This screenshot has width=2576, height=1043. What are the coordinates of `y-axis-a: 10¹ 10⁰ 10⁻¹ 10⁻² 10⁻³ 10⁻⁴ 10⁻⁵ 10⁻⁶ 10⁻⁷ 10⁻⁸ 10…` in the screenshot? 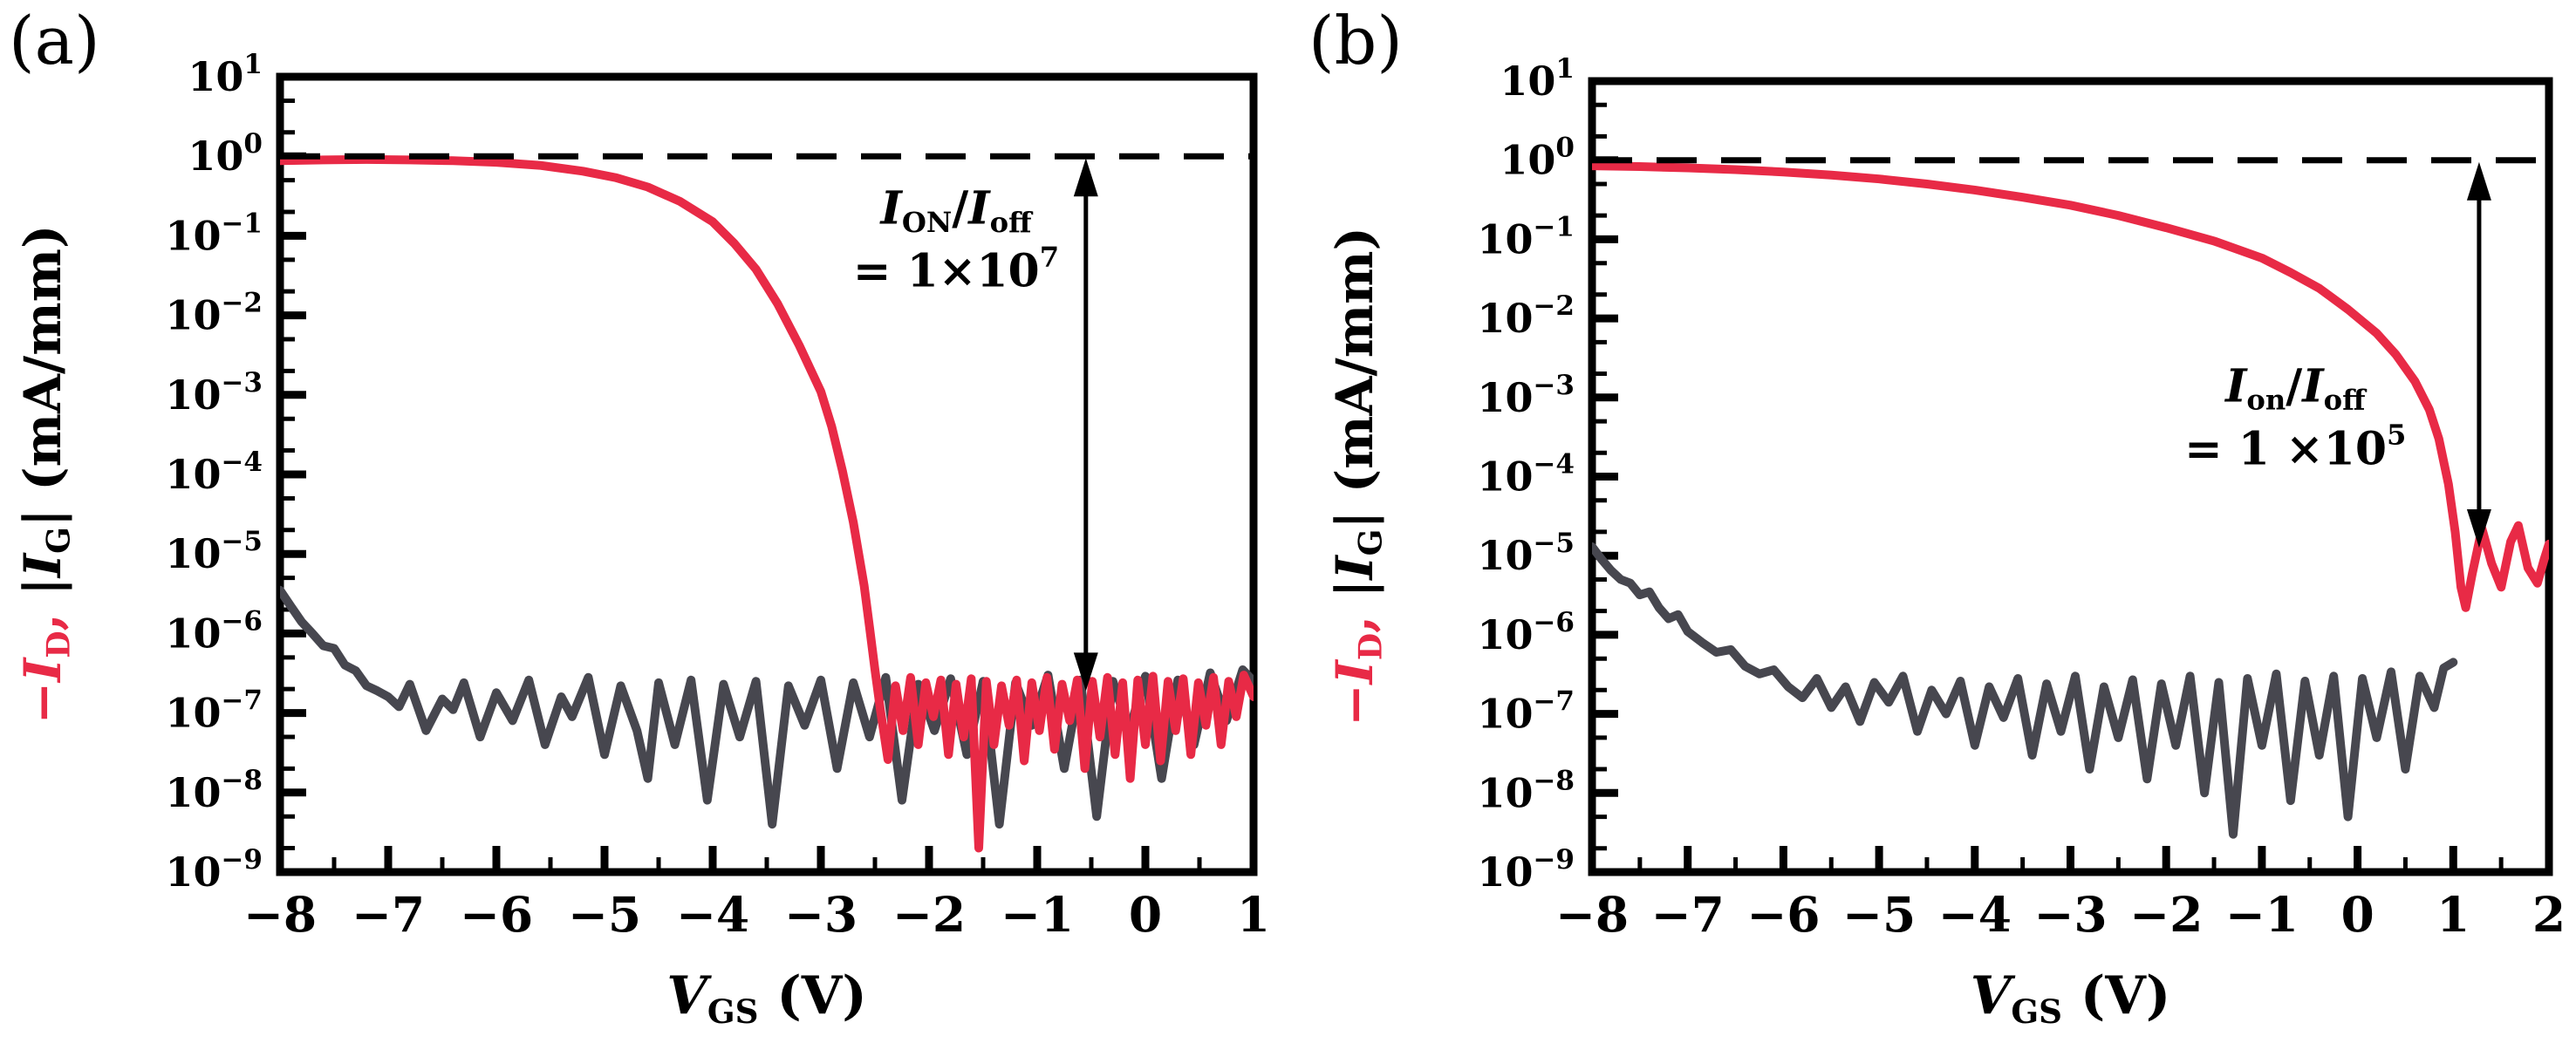 It's located at (236, 472).